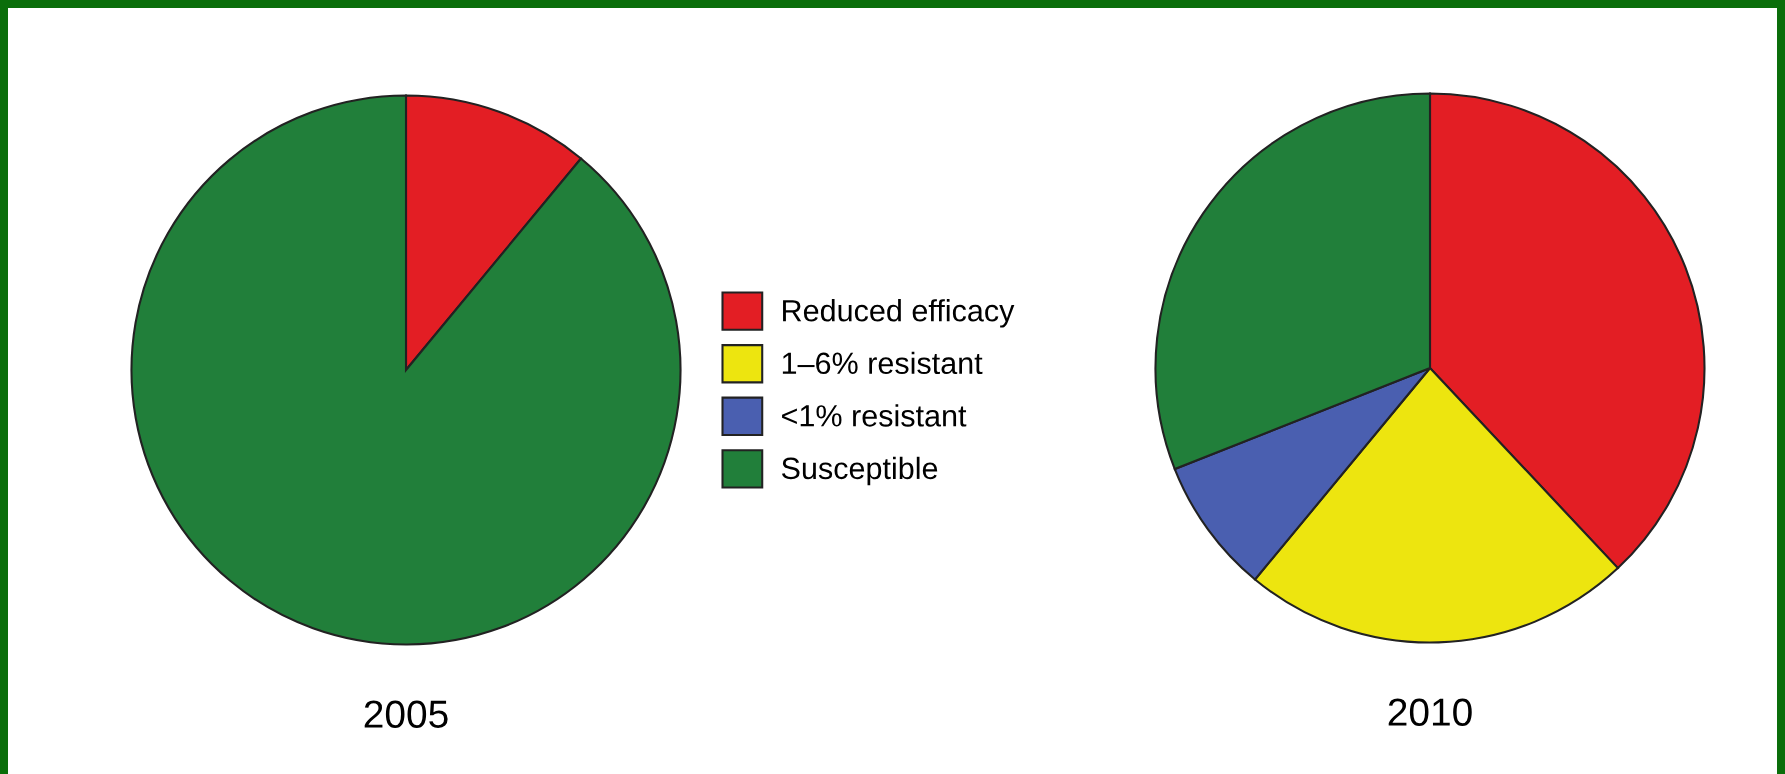 The image size is (1785, 774). Describe the element at coordinates (1430, 712) in the screenshot. I see `text: 2010` at that location.